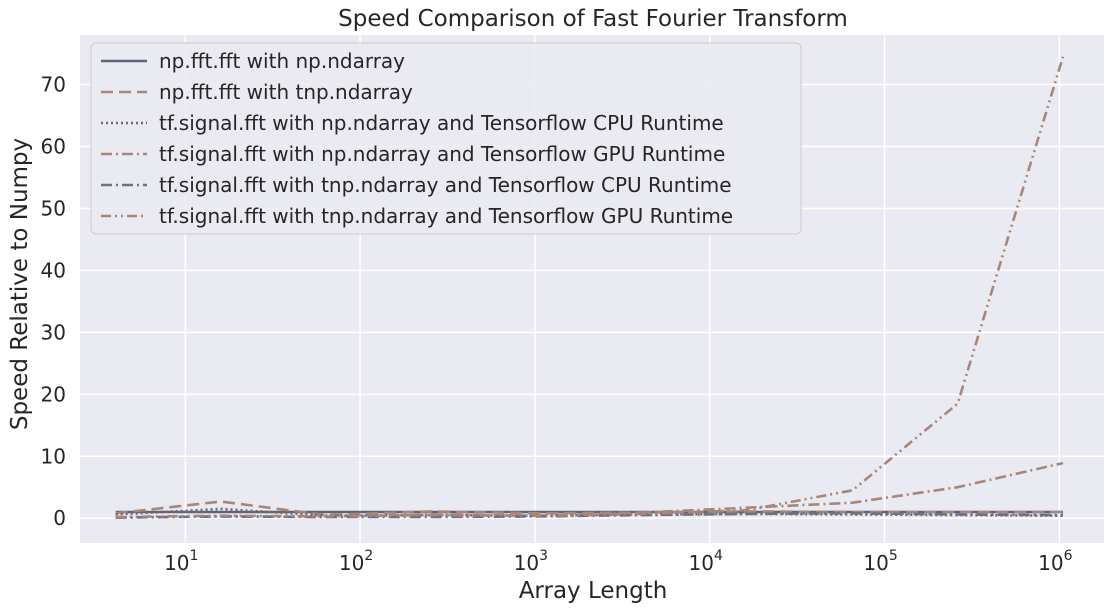 Image resolution: width=1114 pixels, height=610 pixels. Describe the element at coordinates (53, 208) in the screenshot. I see `y-tick-label: 50` at that location.